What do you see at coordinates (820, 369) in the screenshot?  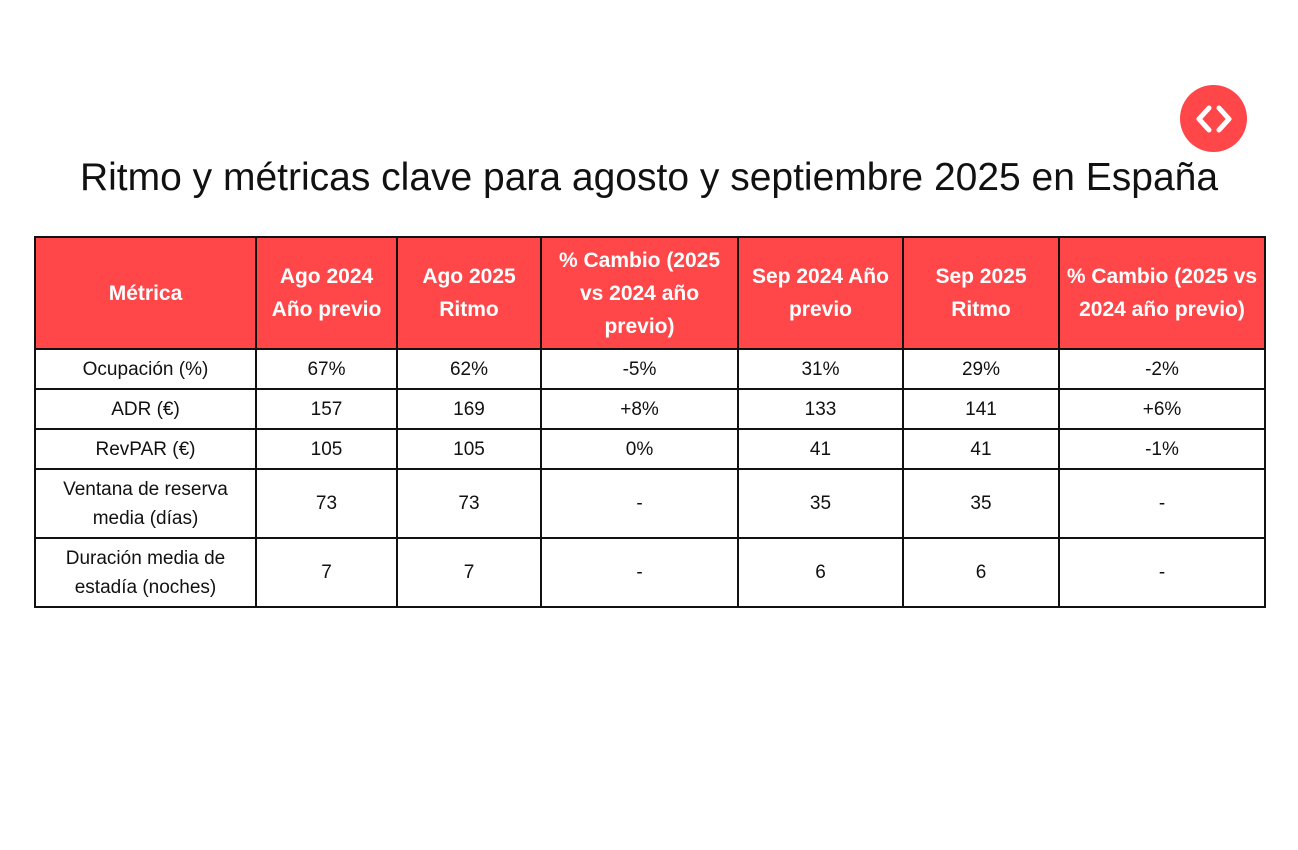 I see `table-cell: 31%` at bounding box center [820, 369].